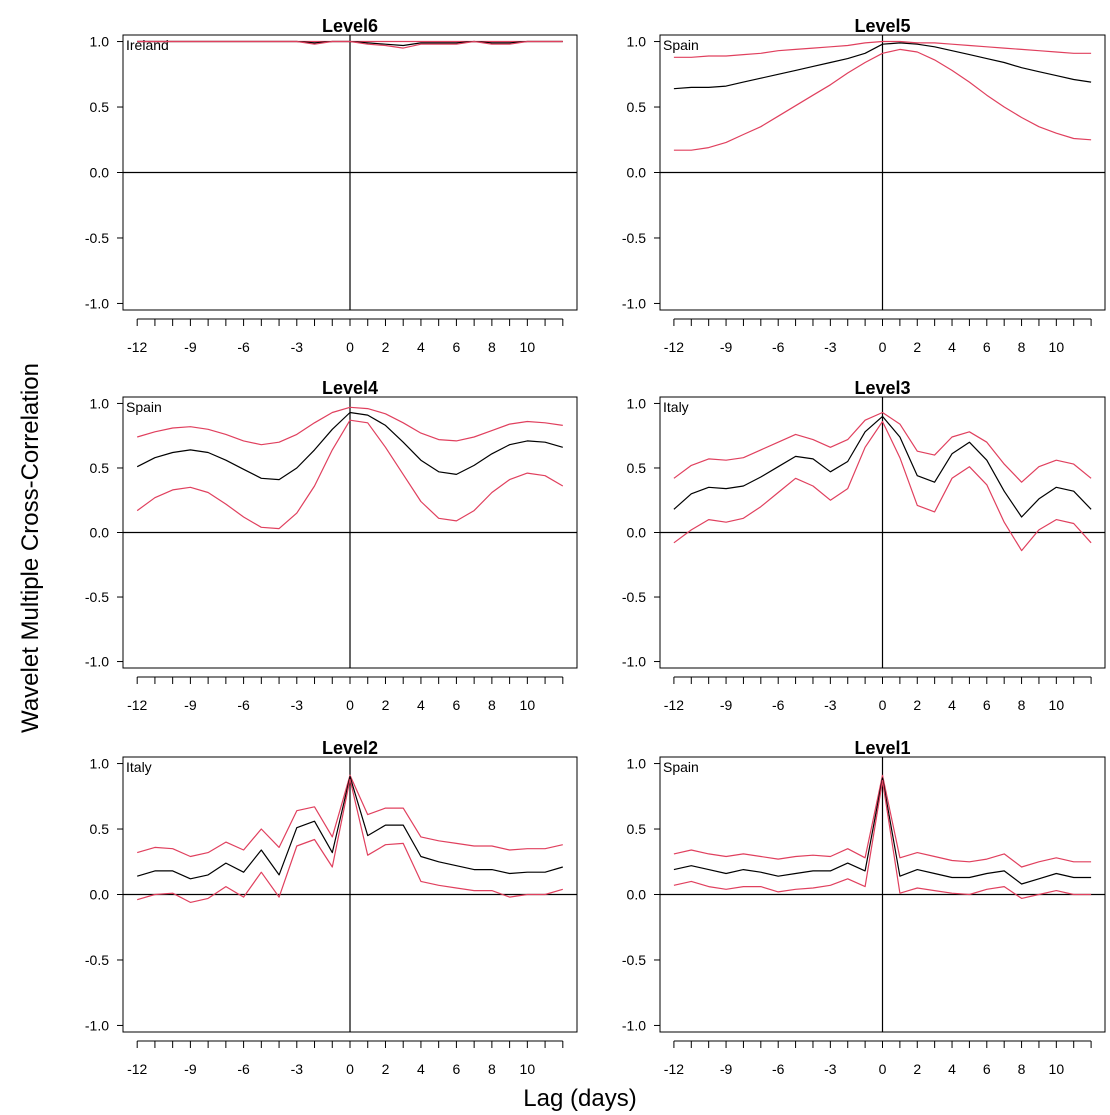 This screenshot has height=1115, width=1110. Describe the element at coordinates (579, 1098) in the screenshot. I see `x-axis-label: Lag (days)` at that location.